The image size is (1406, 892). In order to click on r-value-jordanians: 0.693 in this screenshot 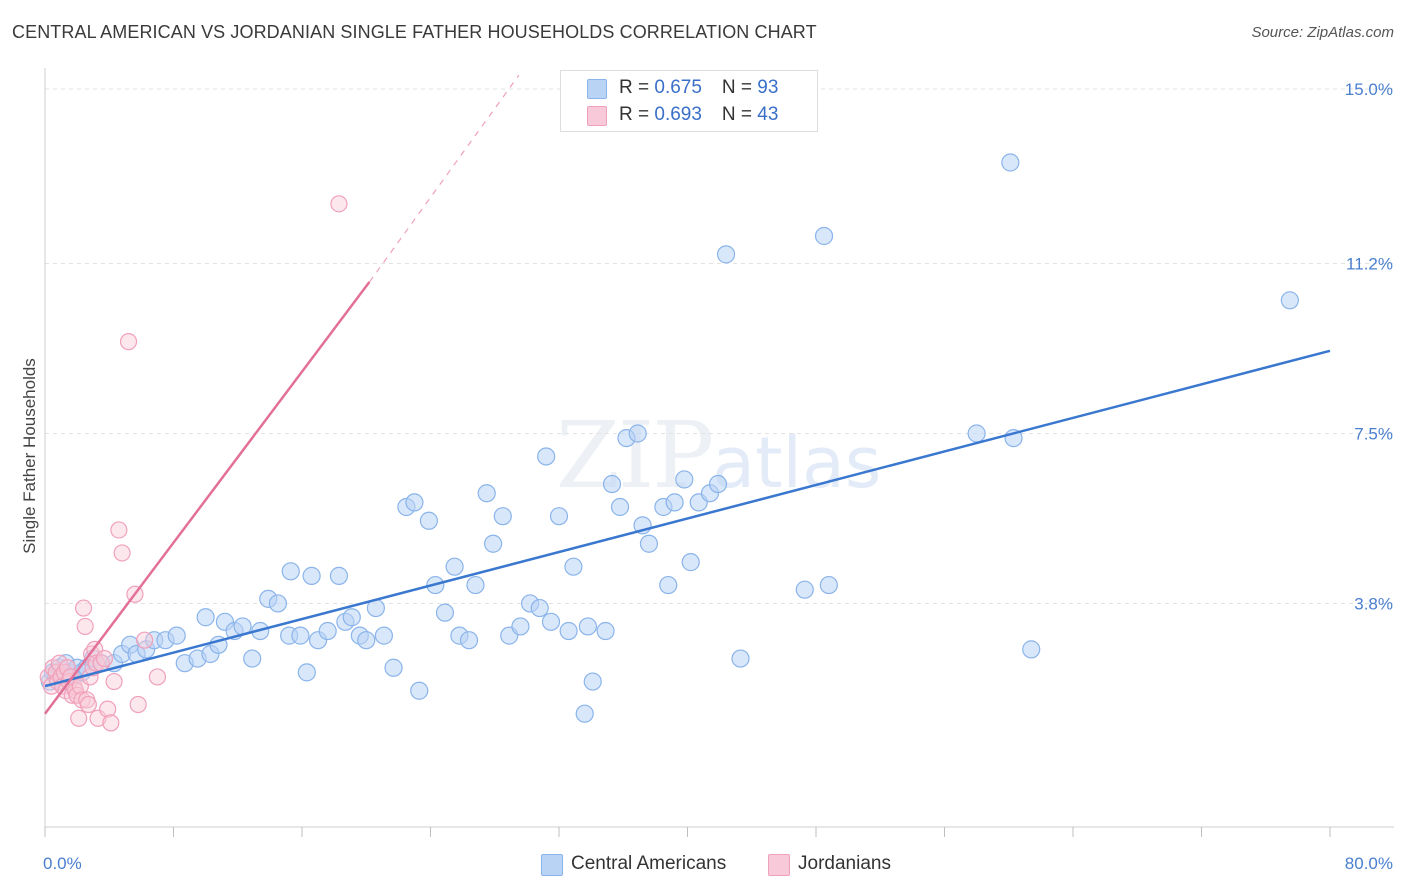, I will do `click(678, 114)`.